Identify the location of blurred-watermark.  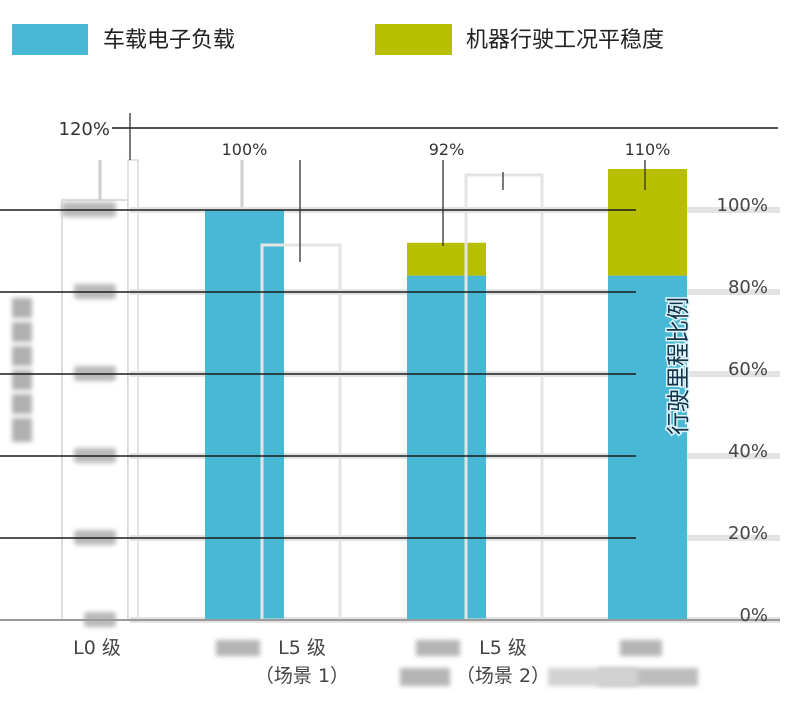
(593, 677).